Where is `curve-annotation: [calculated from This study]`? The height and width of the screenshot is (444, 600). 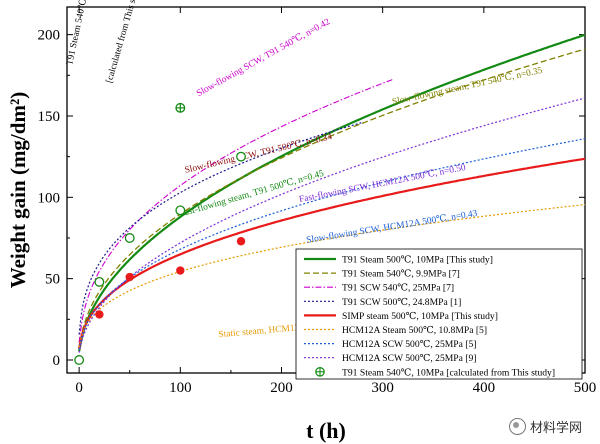 curve-annotation: [calculated from This study] is located at coordinates (124, 42).